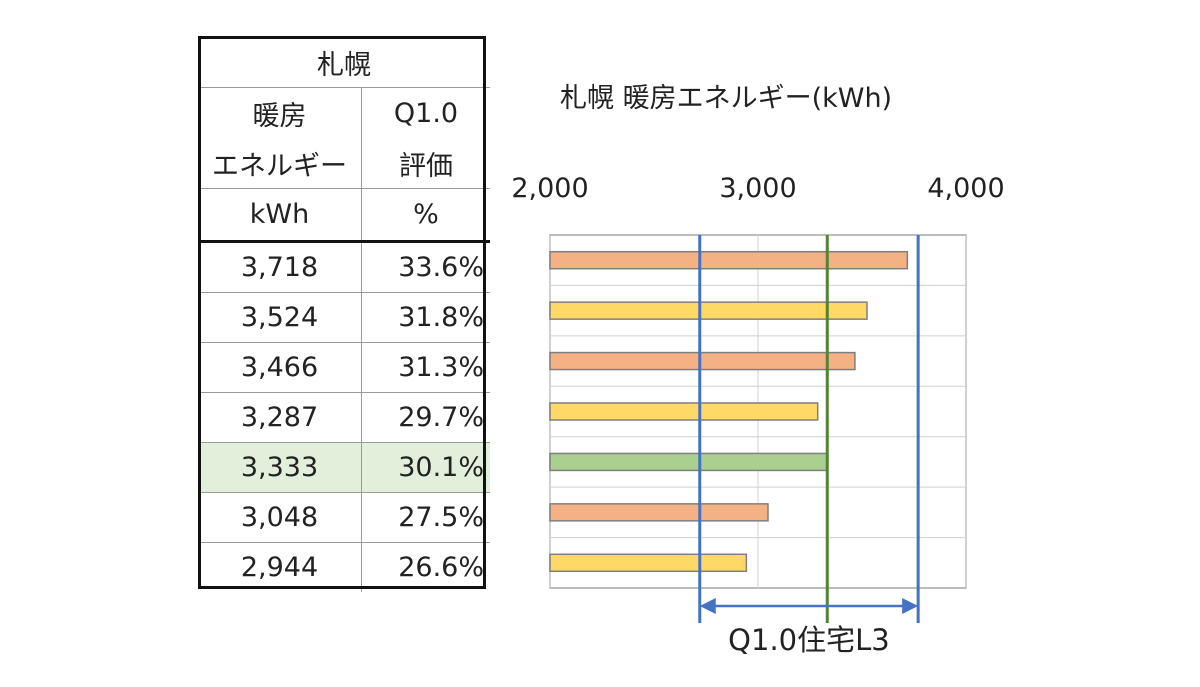 The width and height of the screenshot is (1200, 687). Describe the element at coordinates (426, 214) in the screenshot. I see `q10-rating-unit: %` at that location.